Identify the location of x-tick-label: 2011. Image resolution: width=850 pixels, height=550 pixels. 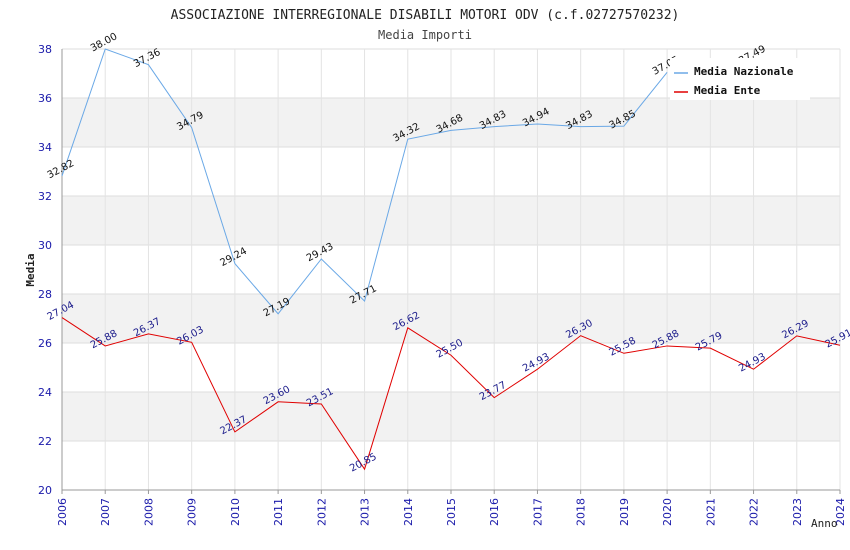
(278, 512).